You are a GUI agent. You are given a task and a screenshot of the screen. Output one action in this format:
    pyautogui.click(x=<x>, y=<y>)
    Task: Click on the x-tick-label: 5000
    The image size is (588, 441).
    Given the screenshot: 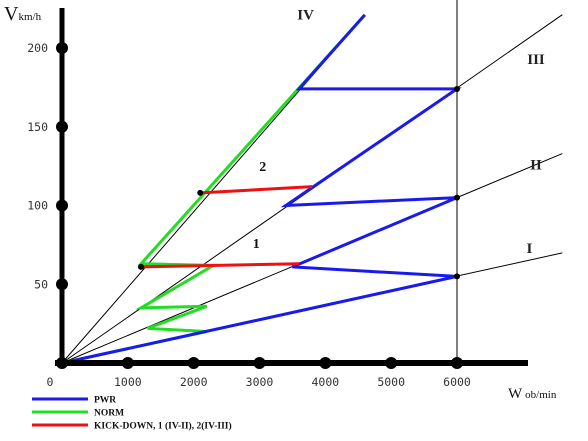 What is the action you would take?
    pyautogui.click(x=391, y=382)
    